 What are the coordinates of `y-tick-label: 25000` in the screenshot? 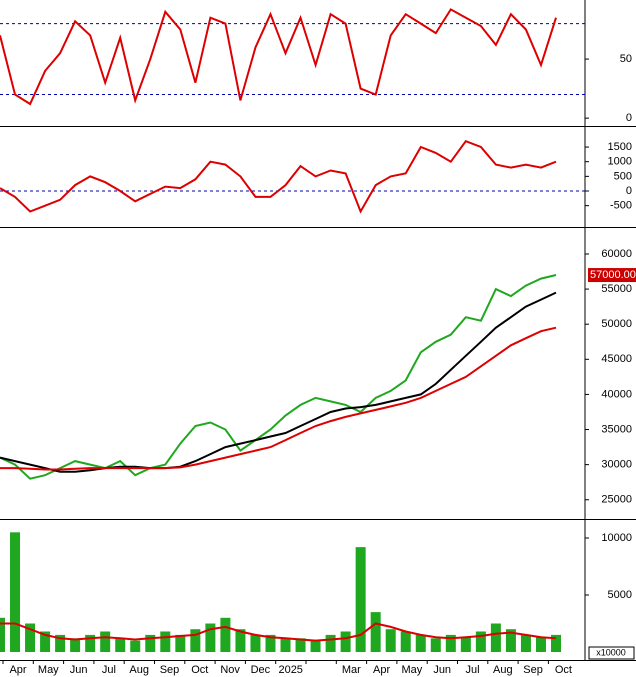 It's located at (616, 500).